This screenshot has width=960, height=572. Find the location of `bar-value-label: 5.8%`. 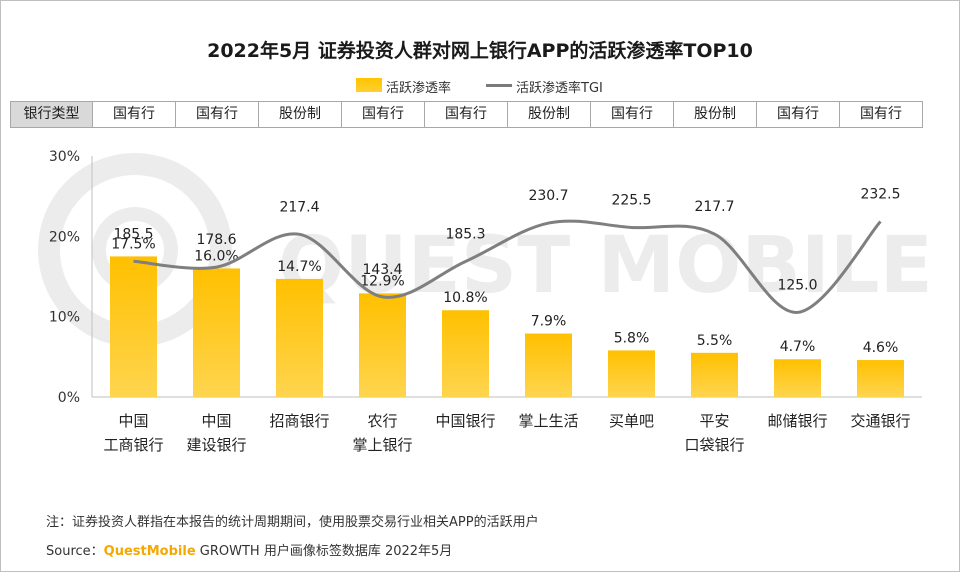

bar-value-label: 5.8% is located at coordinates (632, 338).